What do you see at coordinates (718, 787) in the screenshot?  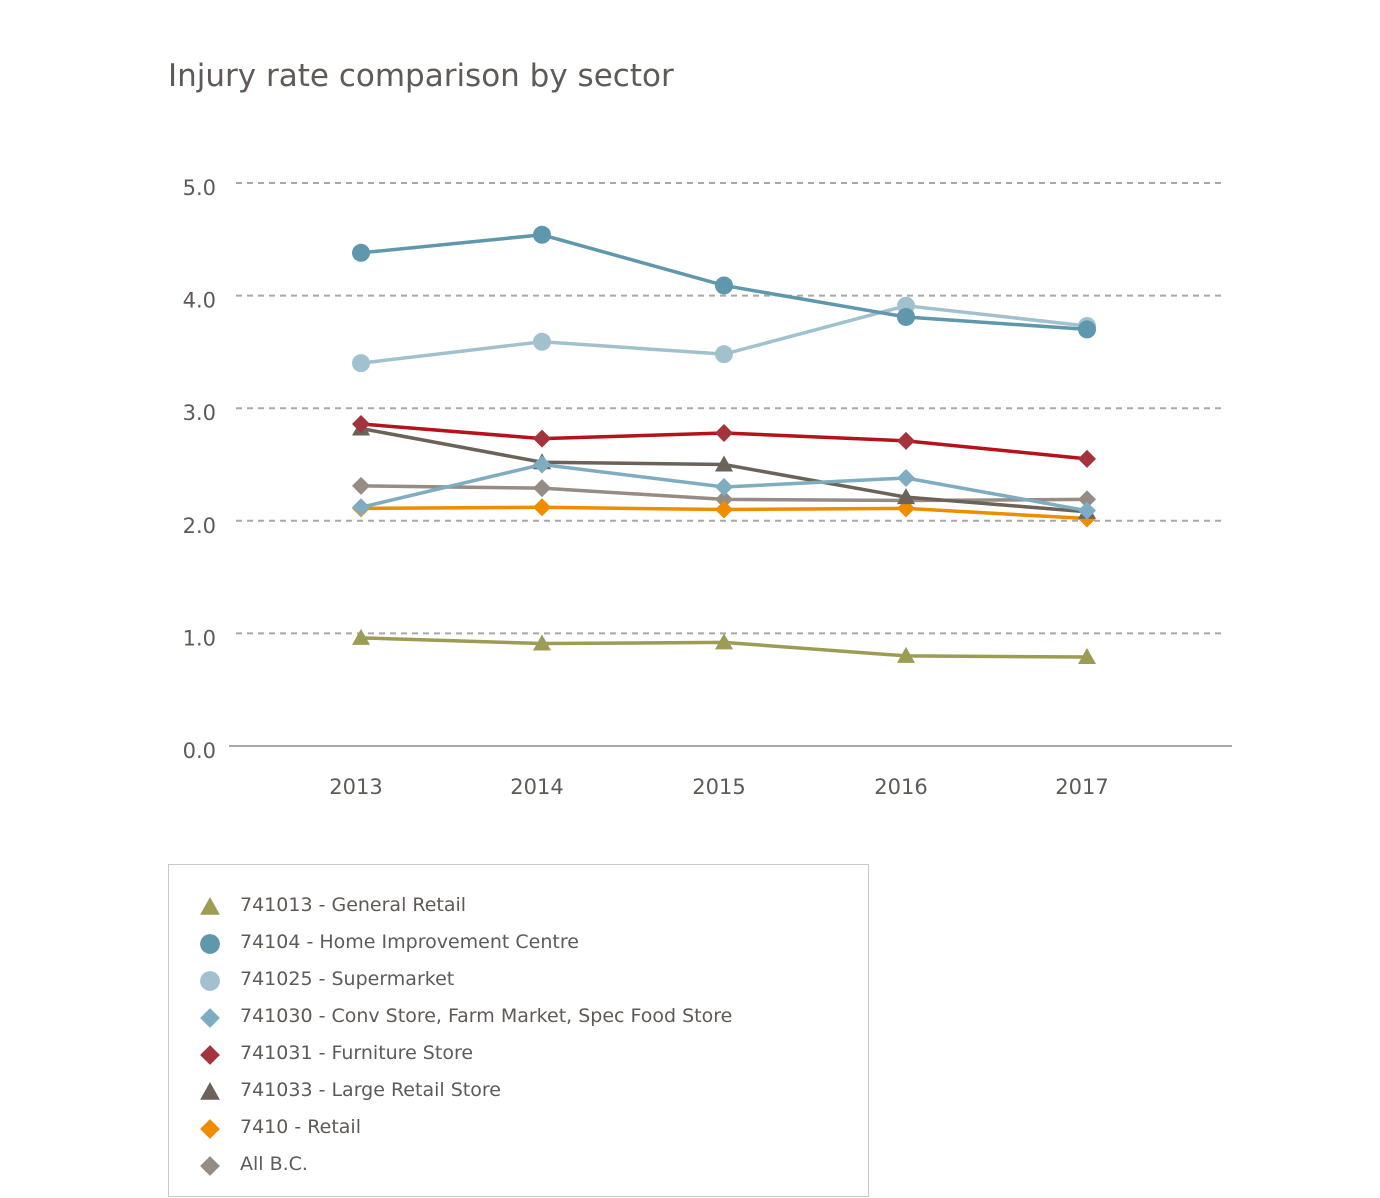 I see `x-tick-label: 2015` at bounding box center [718, 787].